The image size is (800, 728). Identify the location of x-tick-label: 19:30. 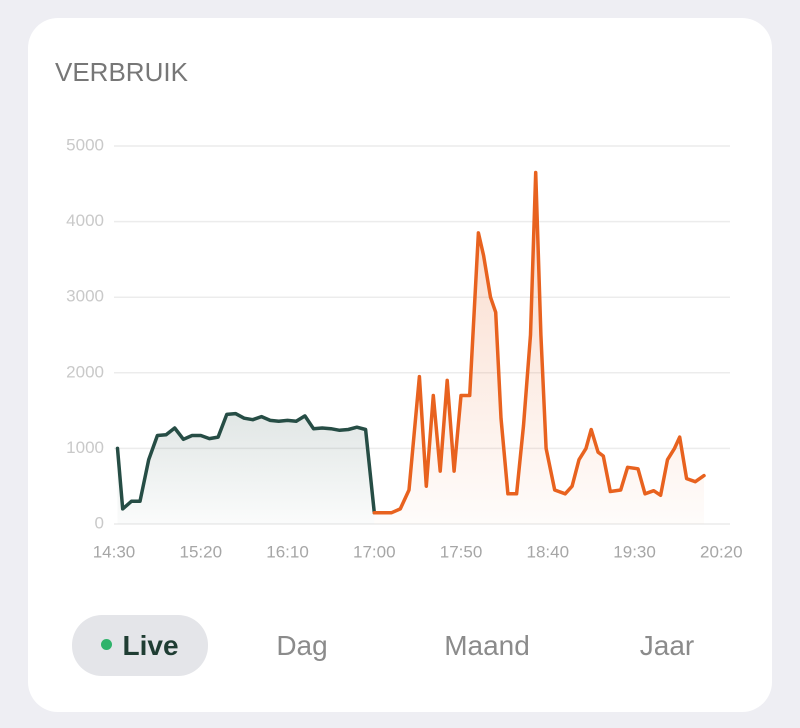
(634, 551).